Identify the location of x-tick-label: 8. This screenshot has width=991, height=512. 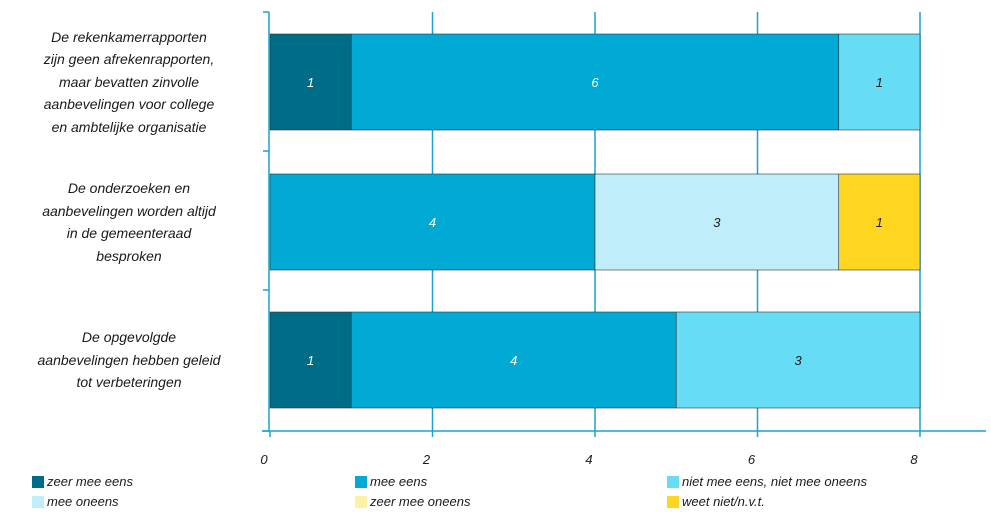
(914, 459).